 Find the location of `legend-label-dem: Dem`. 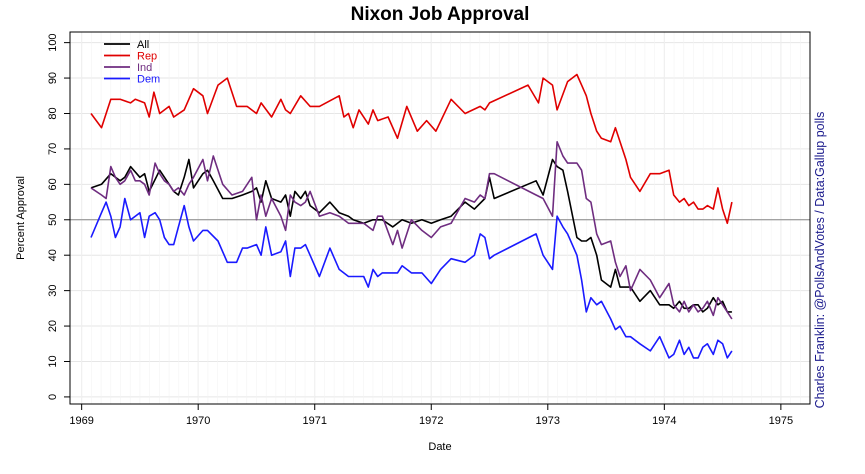

legend-label-dem: Dem is located at coordinates (148, 80).